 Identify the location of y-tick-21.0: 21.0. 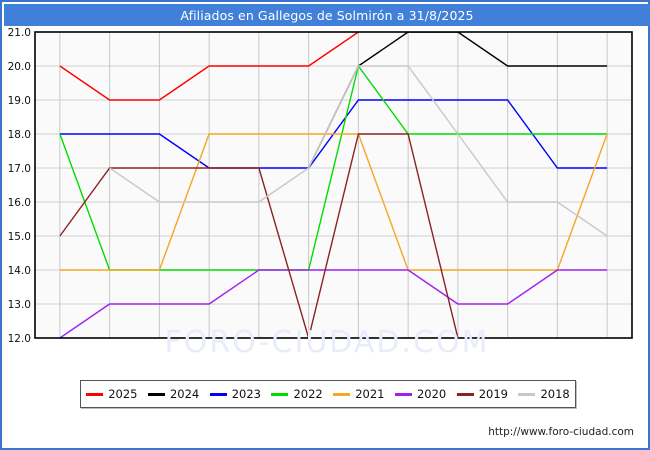
(19, 33).